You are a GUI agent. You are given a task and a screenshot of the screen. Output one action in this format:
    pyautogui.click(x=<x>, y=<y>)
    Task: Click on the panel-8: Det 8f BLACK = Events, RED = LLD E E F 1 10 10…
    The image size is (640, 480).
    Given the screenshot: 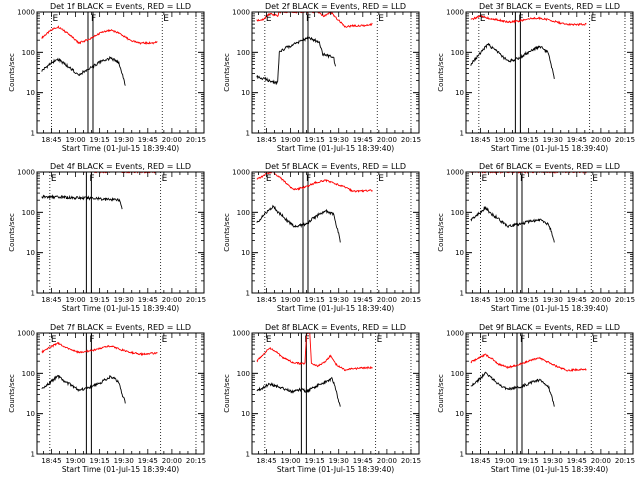 What is the action you would take?
    pyautogui.click(x=322, y=398)
    